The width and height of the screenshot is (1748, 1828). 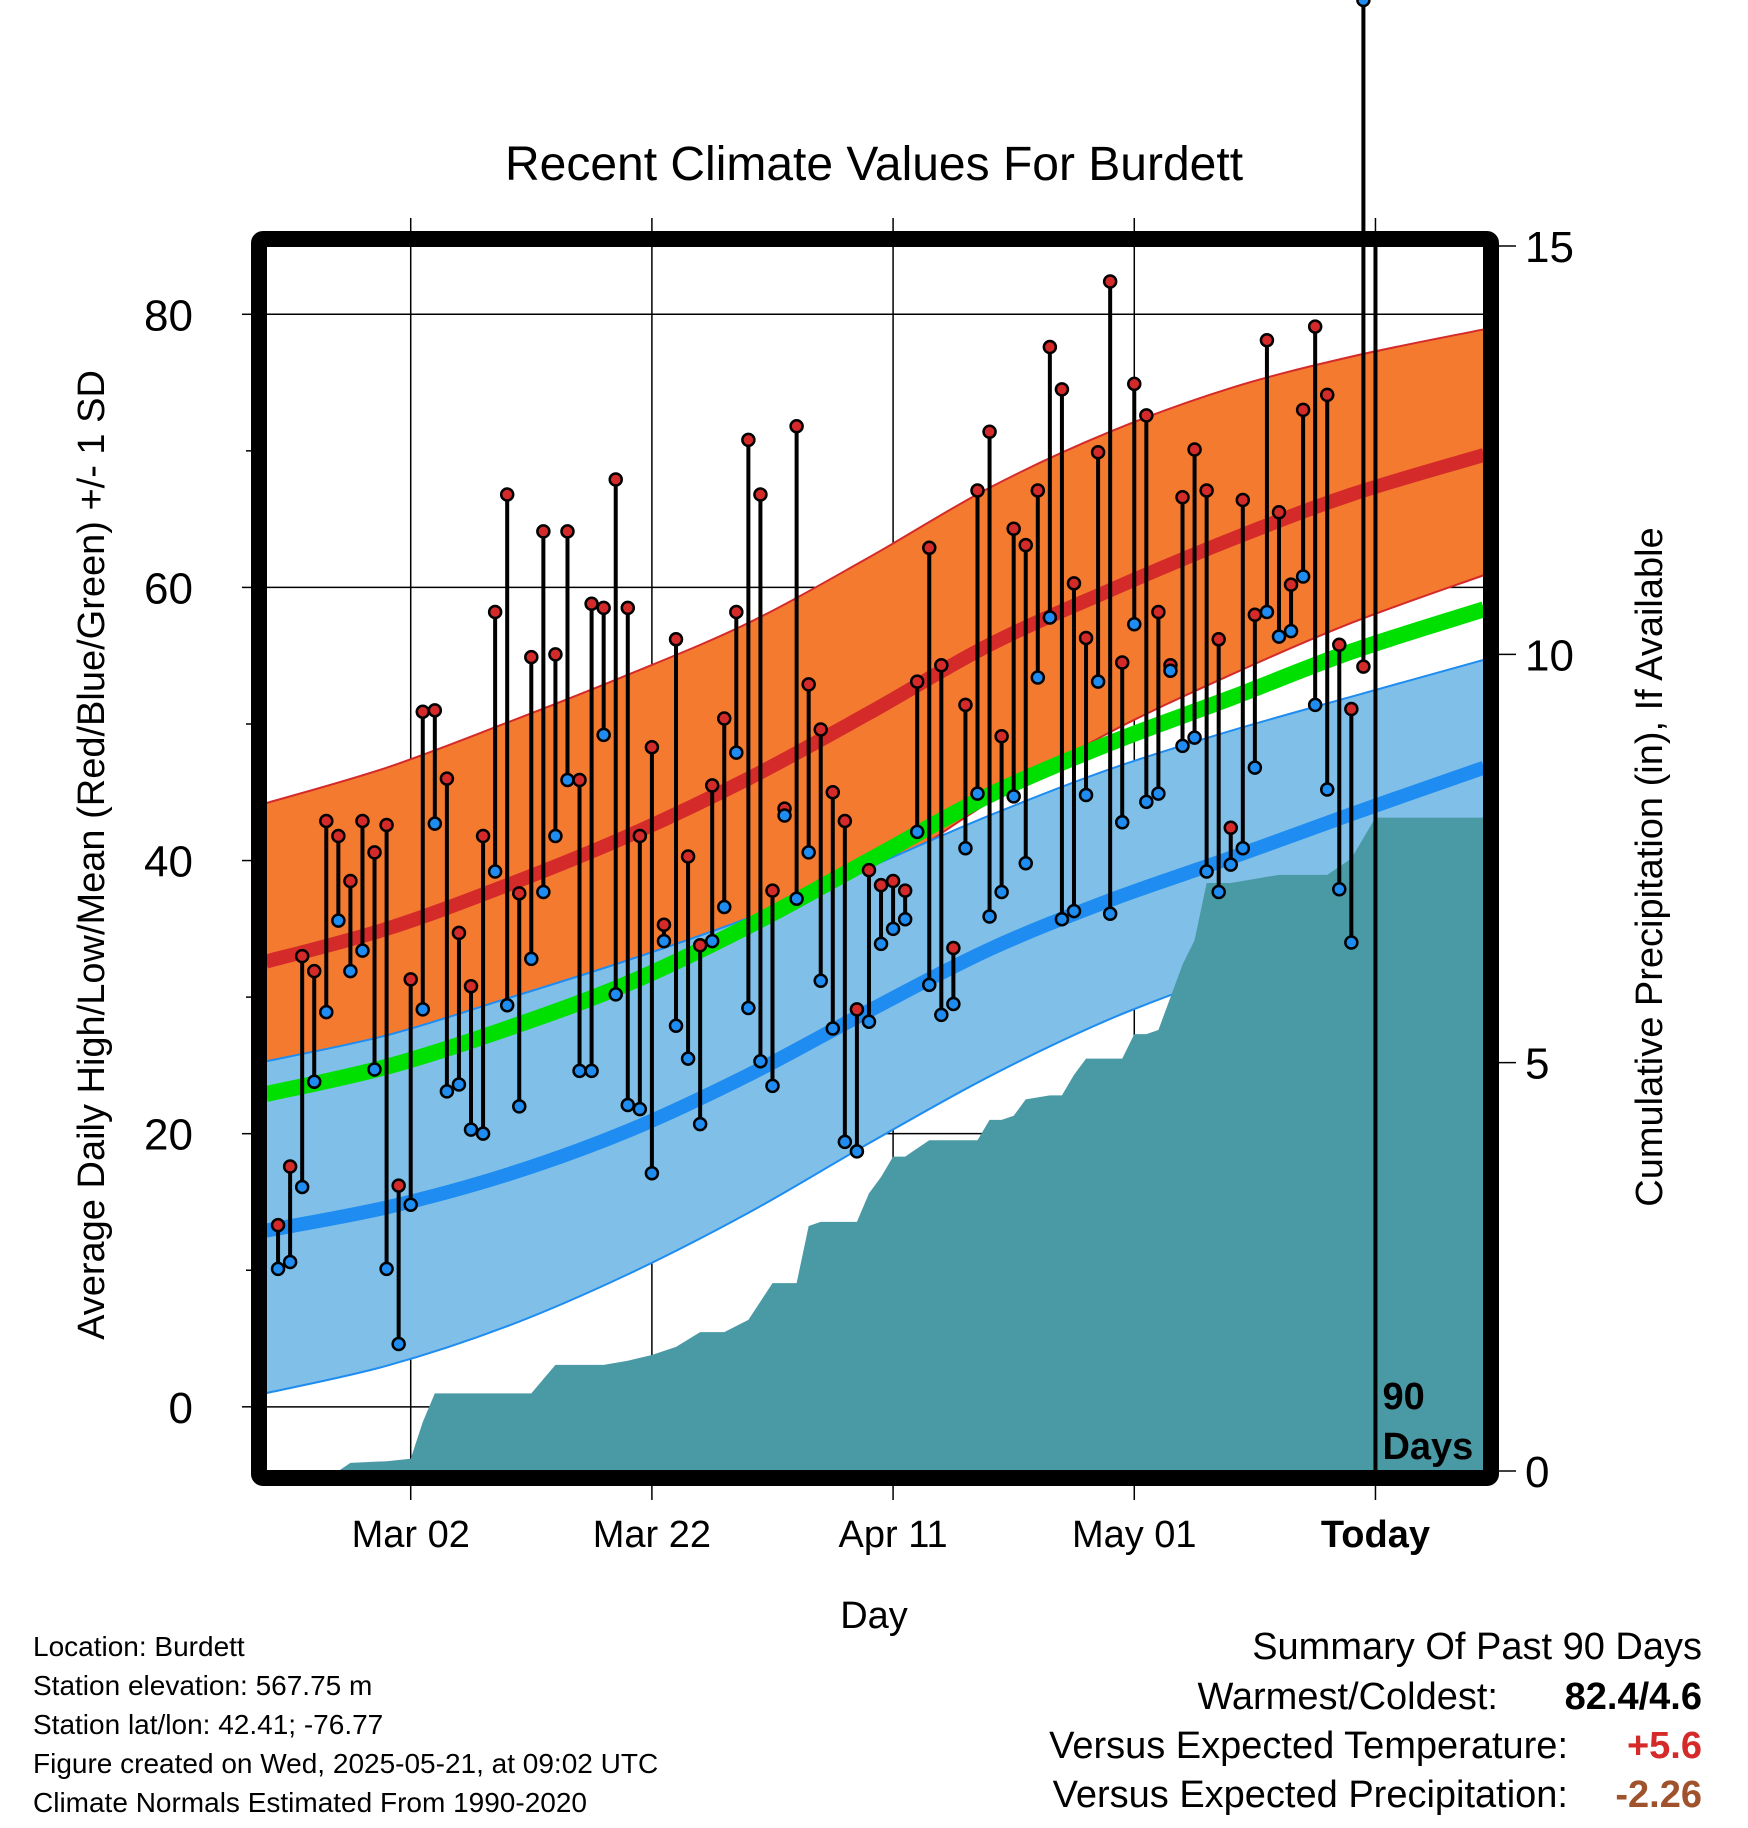 What do you see at coordinates (1537, 1064) in the screenshot?
I see `y2-tick-label: 5` at bounding box center [1537, 1064].